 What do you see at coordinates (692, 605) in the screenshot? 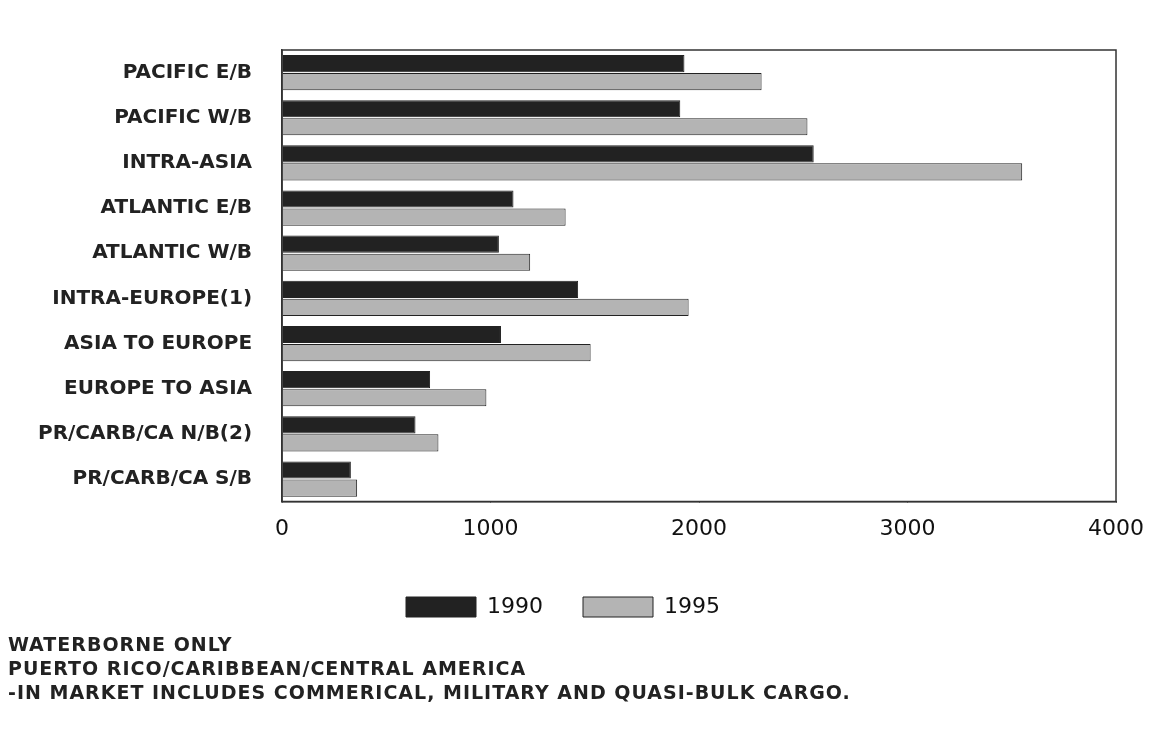
I see `legend-label: 1995` at bounding box center [692, 605].